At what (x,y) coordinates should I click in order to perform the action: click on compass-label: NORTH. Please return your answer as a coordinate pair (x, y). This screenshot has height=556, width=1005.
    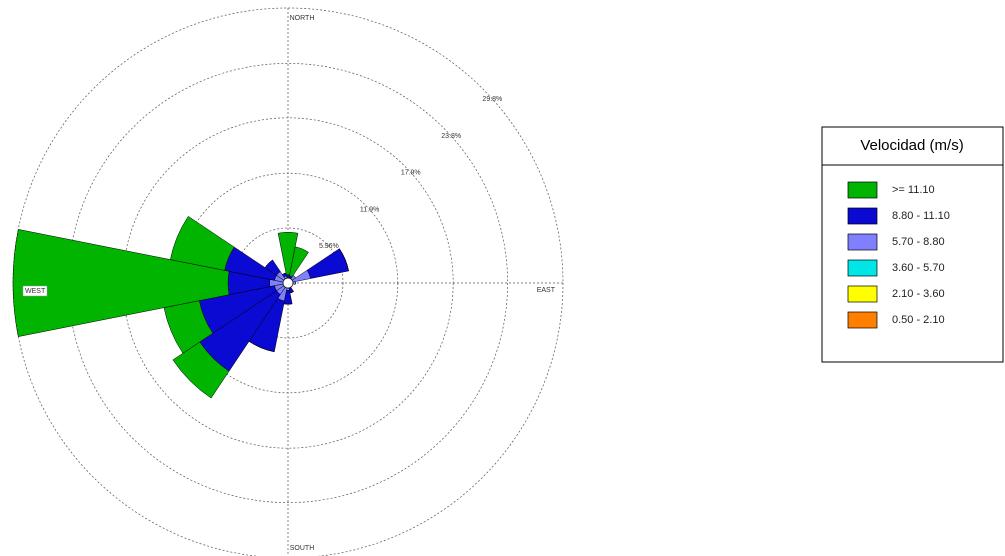
    Looking at the image, I should click on (302, 18).